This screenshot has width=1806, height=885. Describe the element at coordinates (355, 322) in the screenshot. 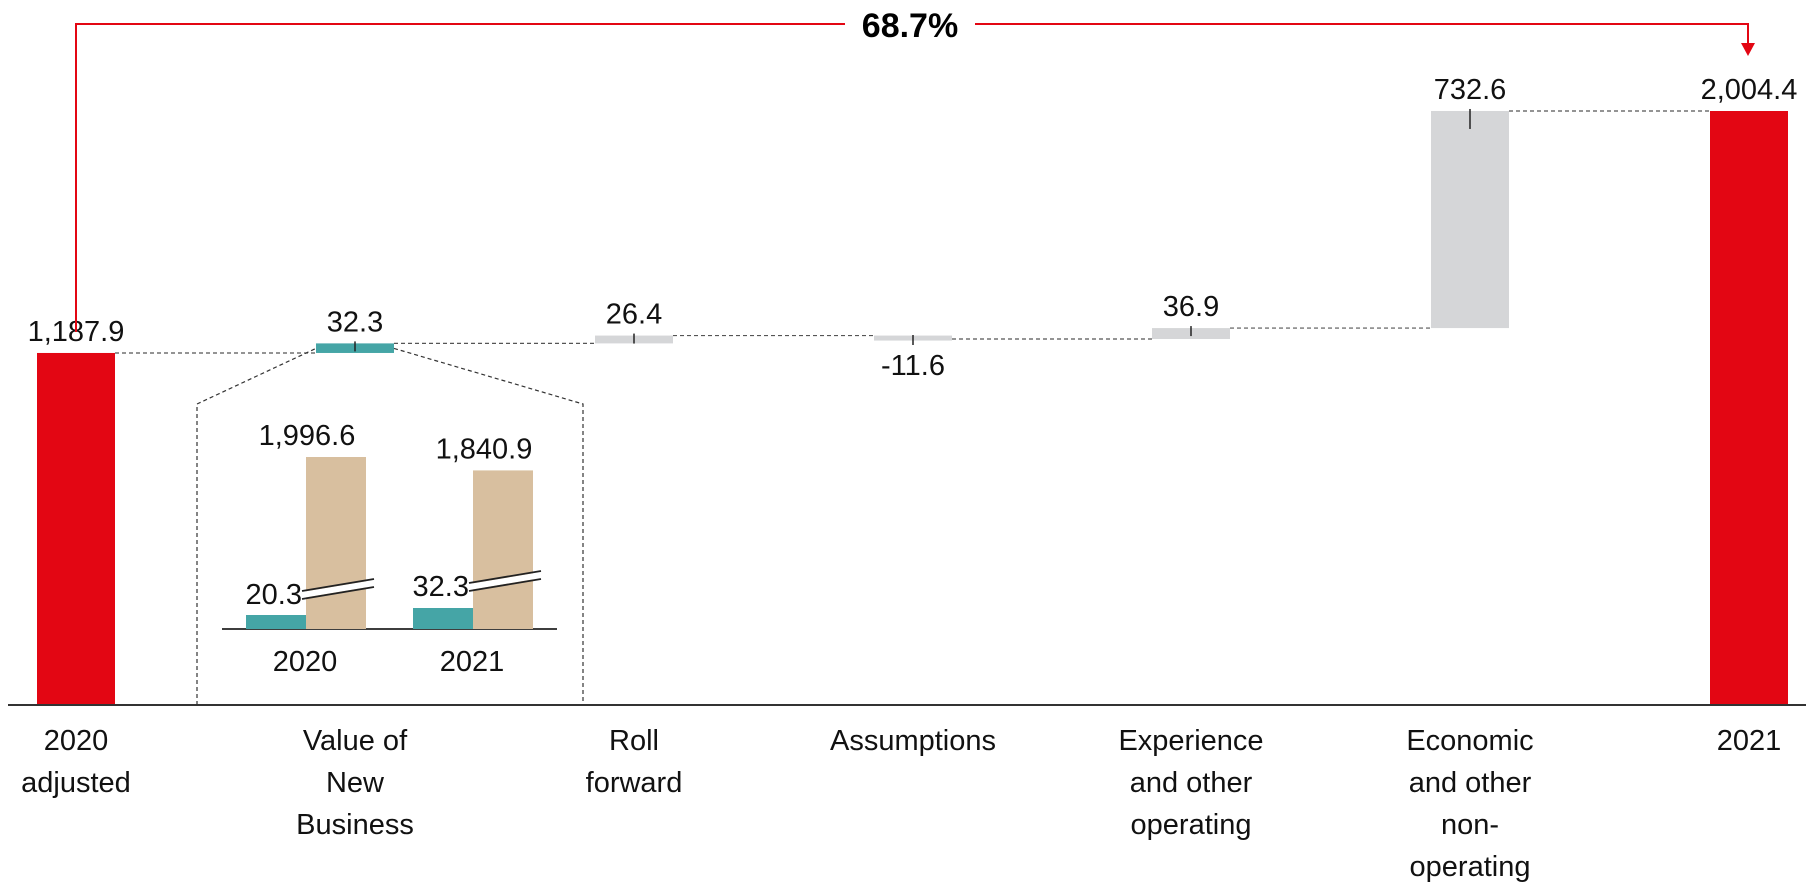

I see `value-label-vnb: 32.3` at that location.